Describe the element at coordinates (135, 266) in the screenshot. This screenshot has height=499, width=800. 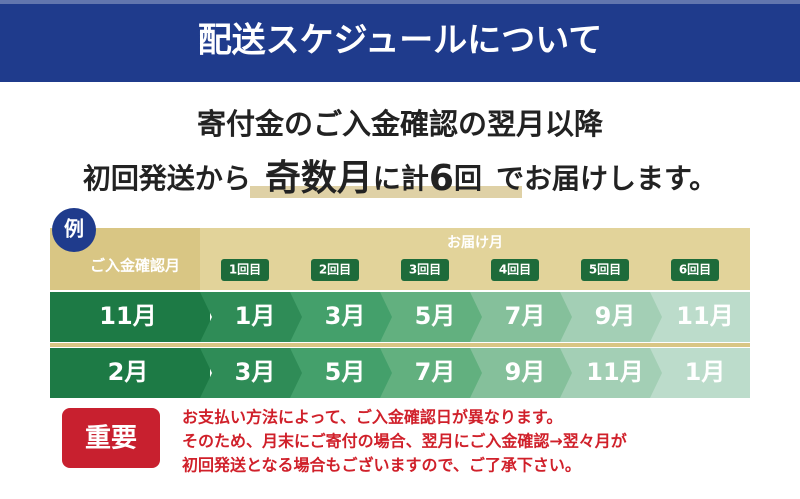
I see `row-header: ご入金確認月` at that location.